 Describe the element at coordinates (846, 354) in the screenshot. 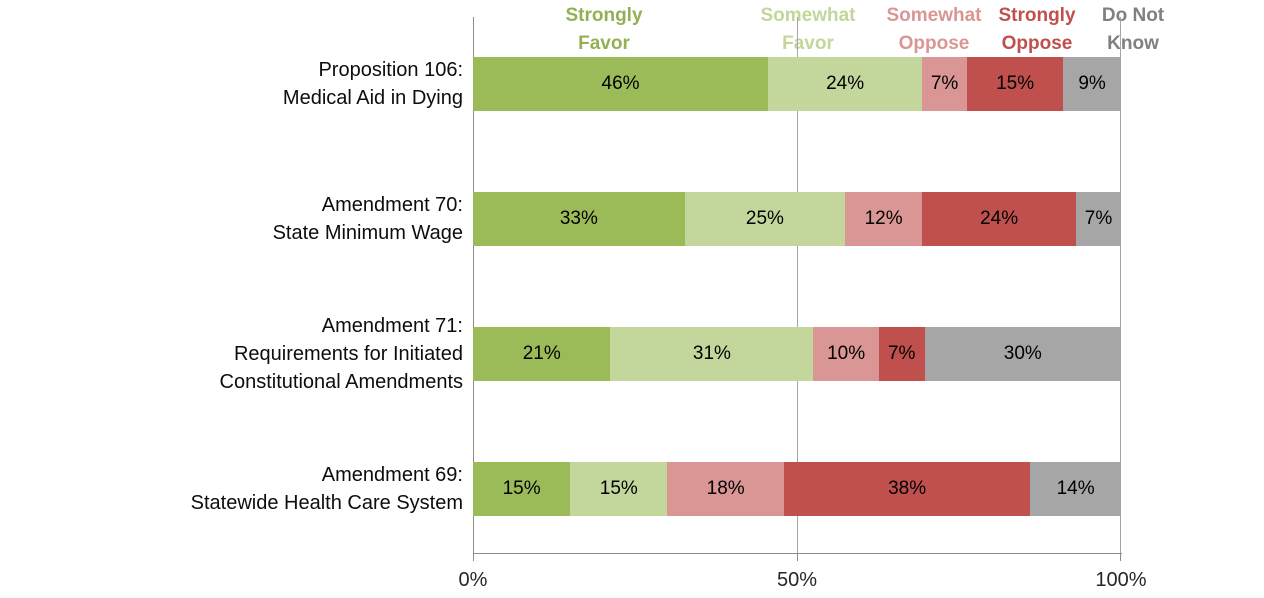

I see `bar-segment-somewhat-oppose: 10%` at that location.